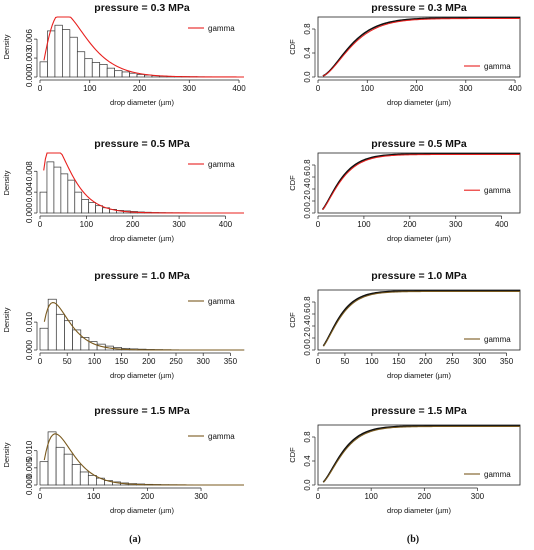 The width and height of the screenshot is (534, 550). Describe the element at coordinates (176, 361) in the screenshot. I see `chart-5-x-tick-label-5: 250` at that location.